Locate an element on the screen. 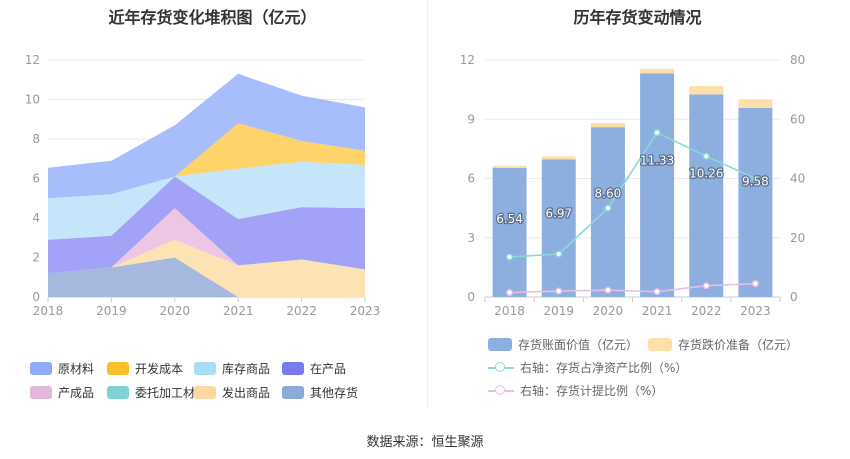 This screenshot has width=850, height=459. y-left-tick-label: 6 is located at coordinates (471, 179).